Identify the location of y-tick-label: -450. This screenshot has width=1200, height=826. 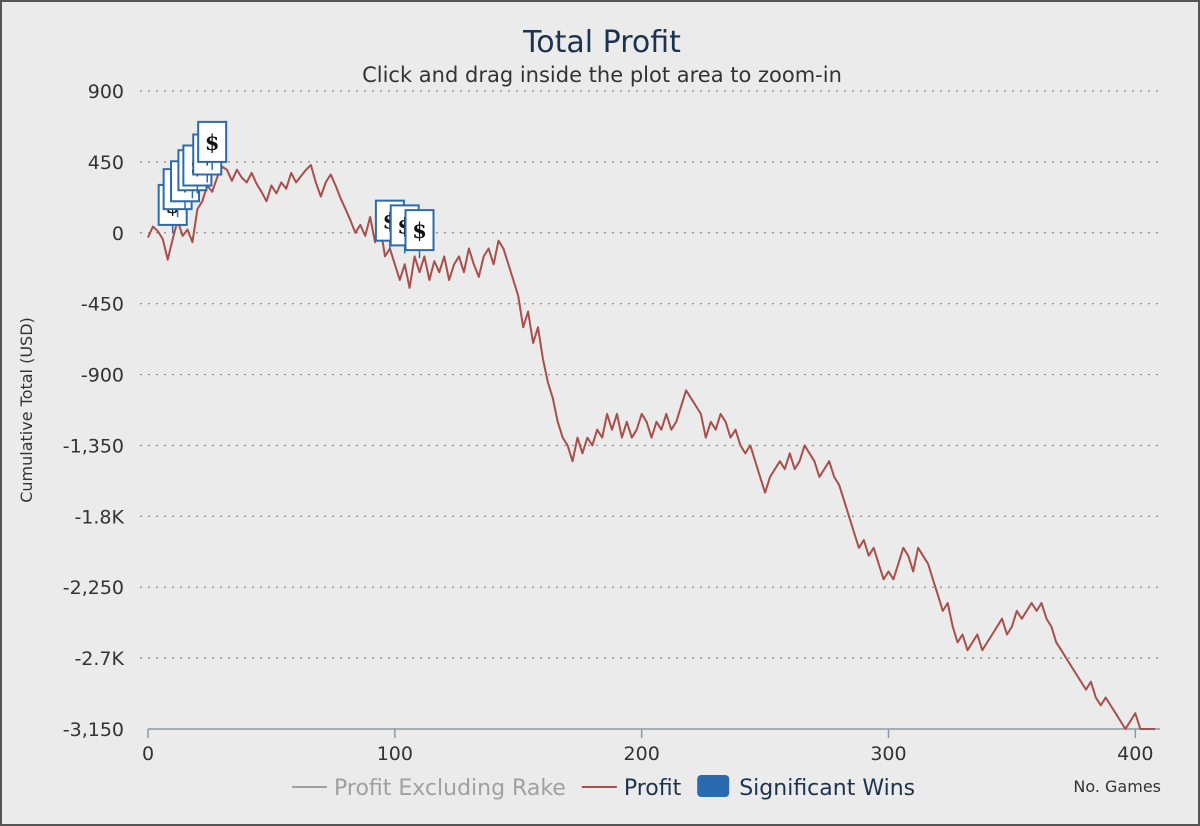
(102, 305).